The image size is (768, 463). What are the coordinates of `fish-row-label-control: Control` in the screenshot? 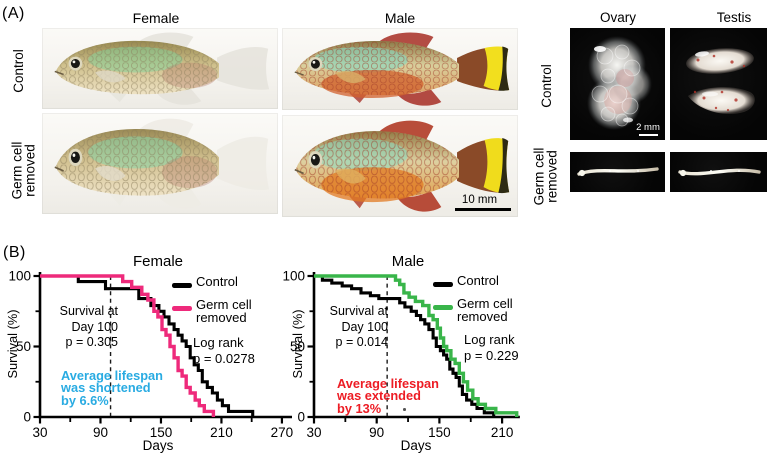 It's located at (18, 71).